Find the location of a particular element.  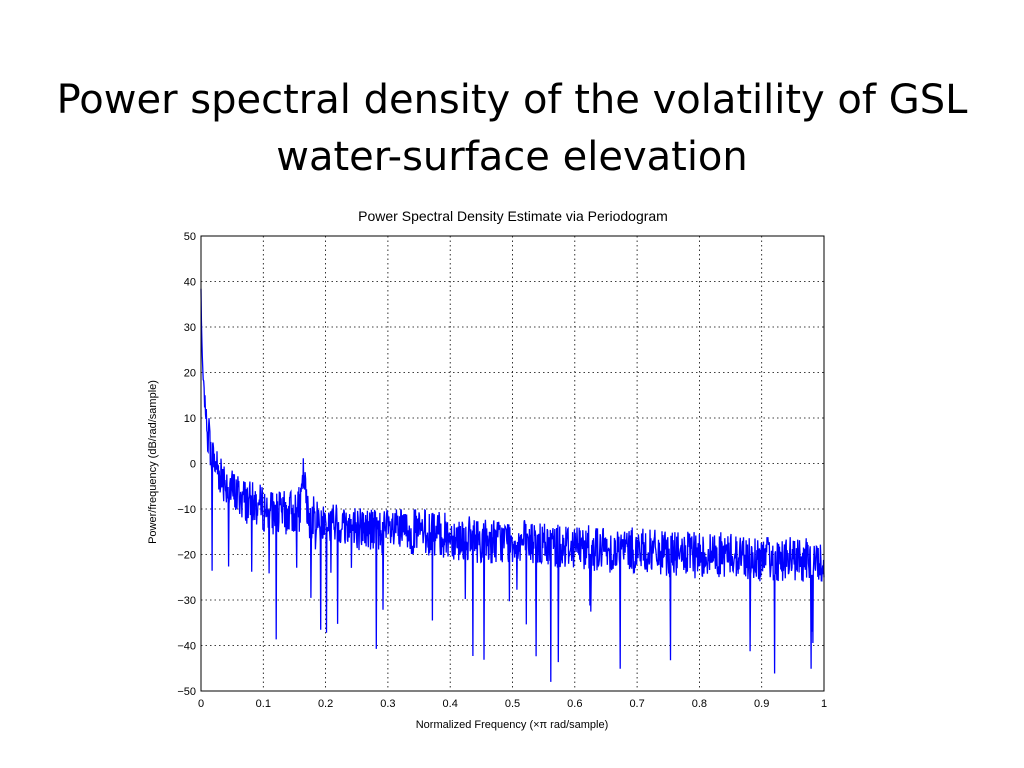

x-tick-label: 0.3 is located at coordinates (387, 704).